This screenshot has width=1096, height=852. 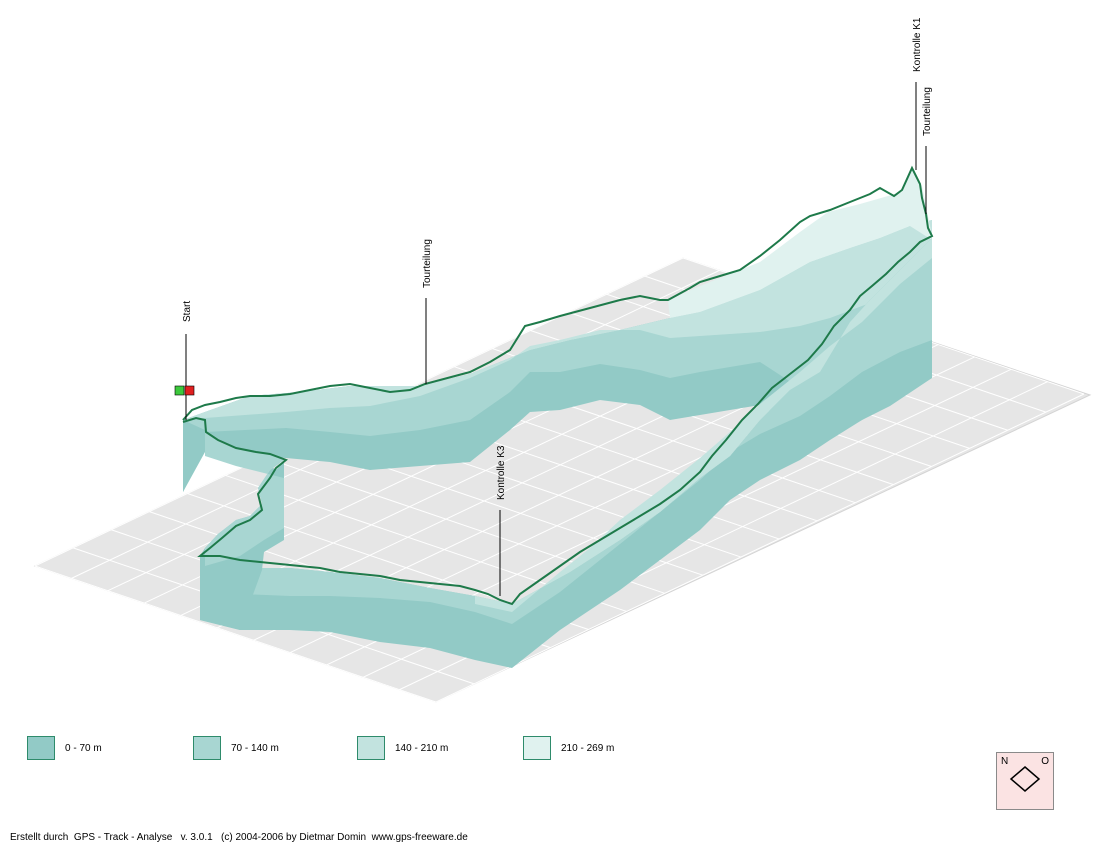 What do you see at coordinates (64, 748) in the screenshot?
I see `legend-item-0: 0 - 70 m` at bounding box center [64, 748].